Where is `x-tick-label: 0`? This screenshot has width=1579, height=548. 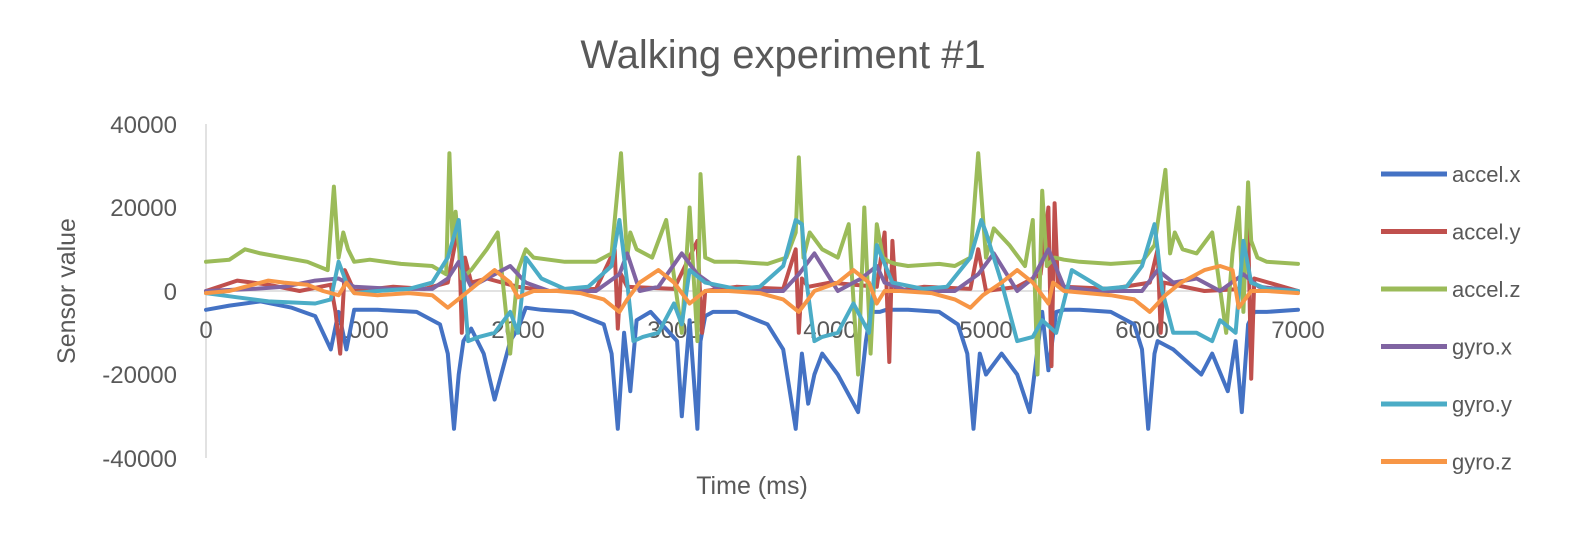
x-tick-label: 0 is located at coordinates (205, 330).